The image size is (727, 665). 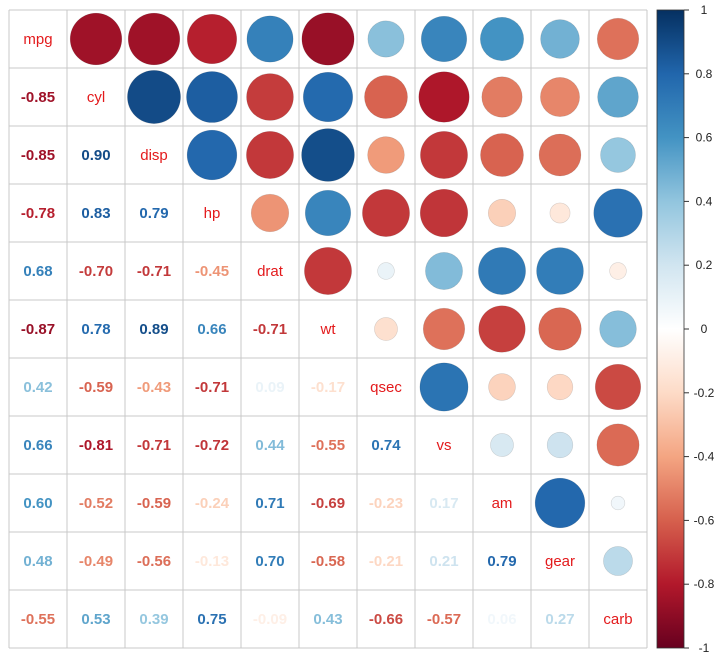 I want to click on corr-value-cyl-mpg: -0.85, so click(x=38, y=97).